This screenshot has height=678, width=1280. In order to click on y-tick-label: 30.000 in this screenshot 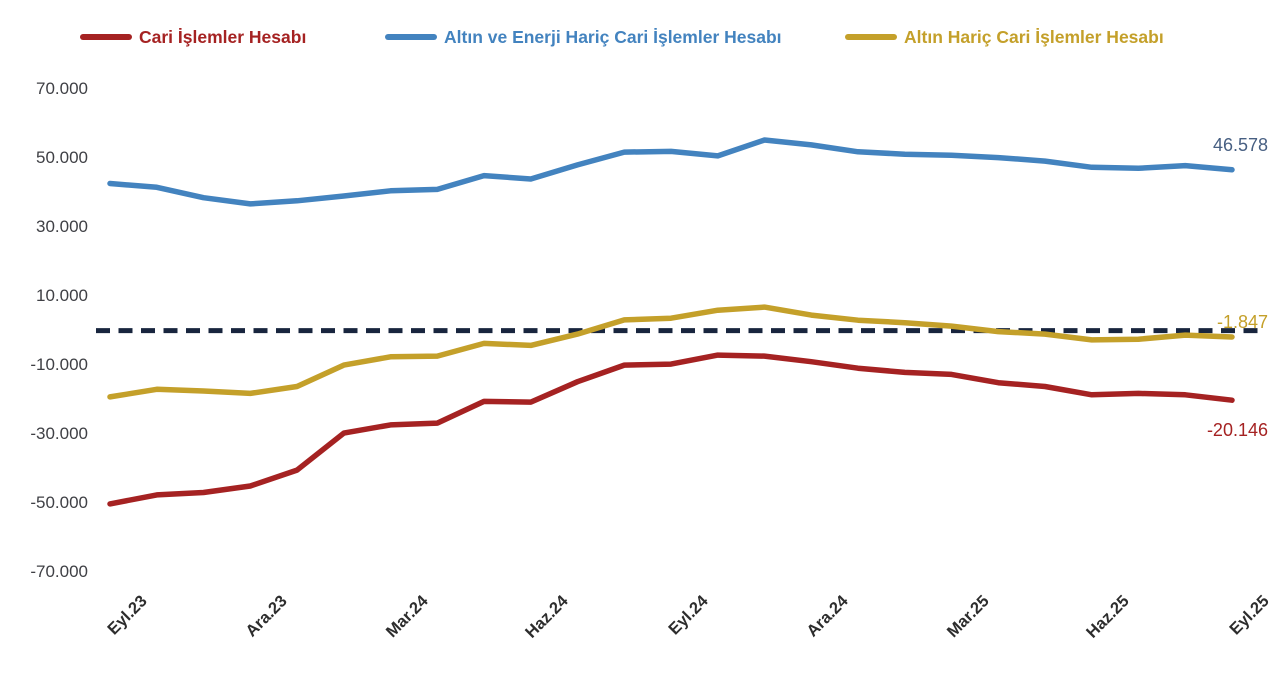, I will do `click(62, 227)`.